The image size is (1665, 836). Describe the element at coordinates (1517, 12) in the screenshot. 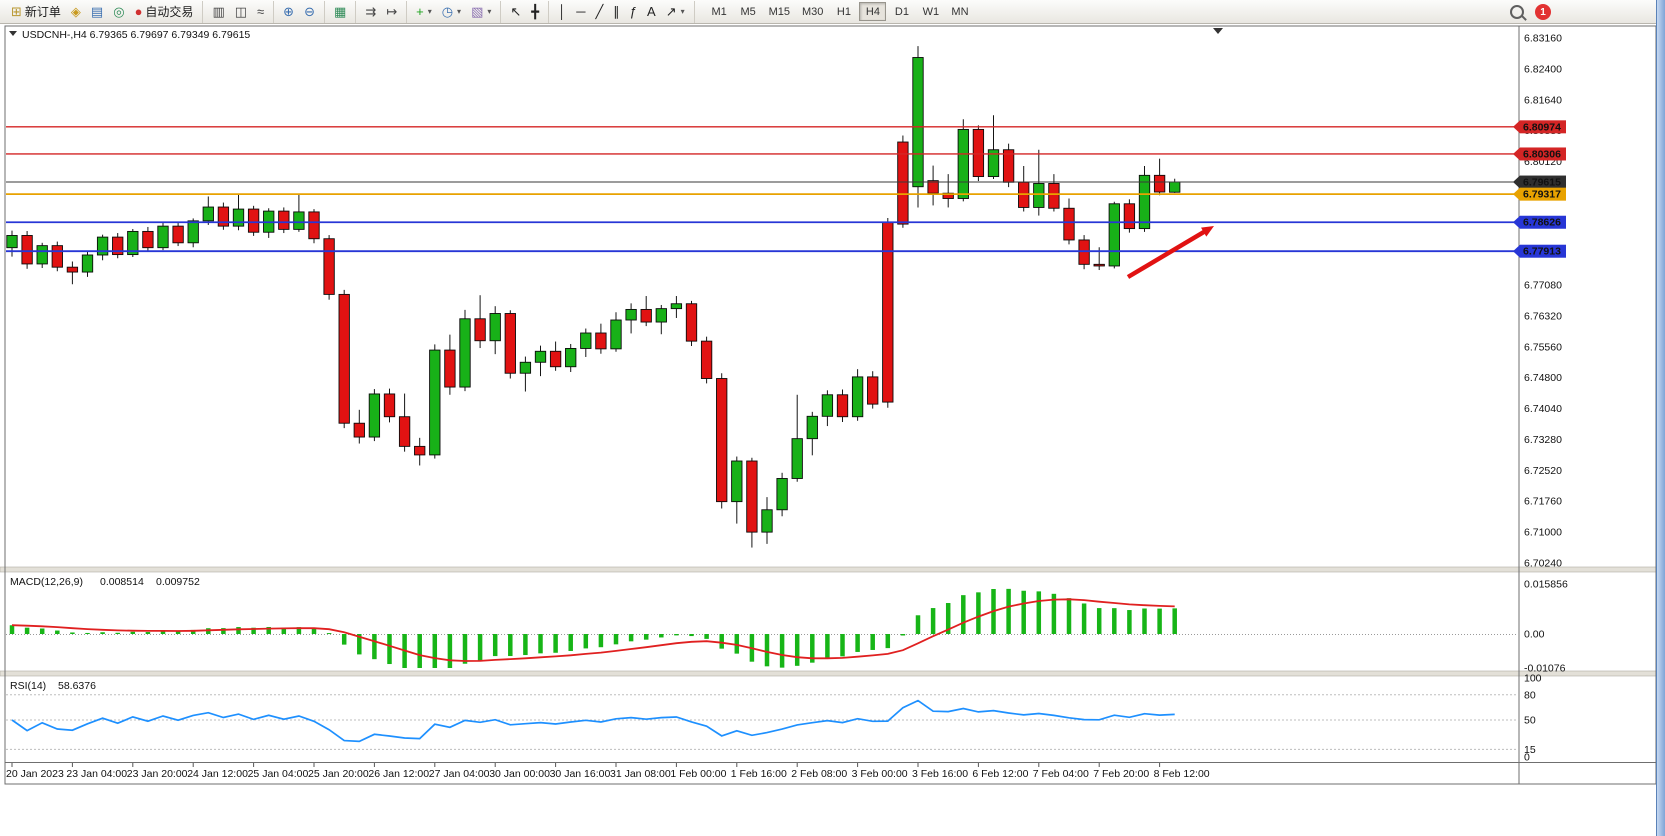

I see `search-icon` at that location.